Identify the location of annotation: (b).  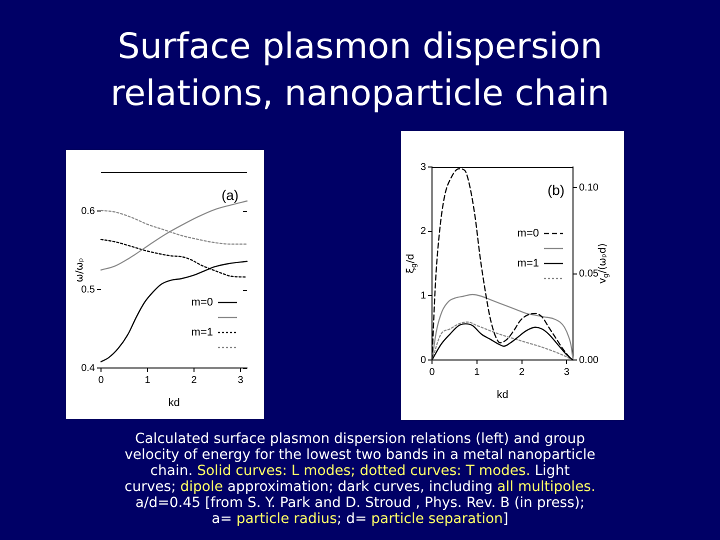
(556, 190).